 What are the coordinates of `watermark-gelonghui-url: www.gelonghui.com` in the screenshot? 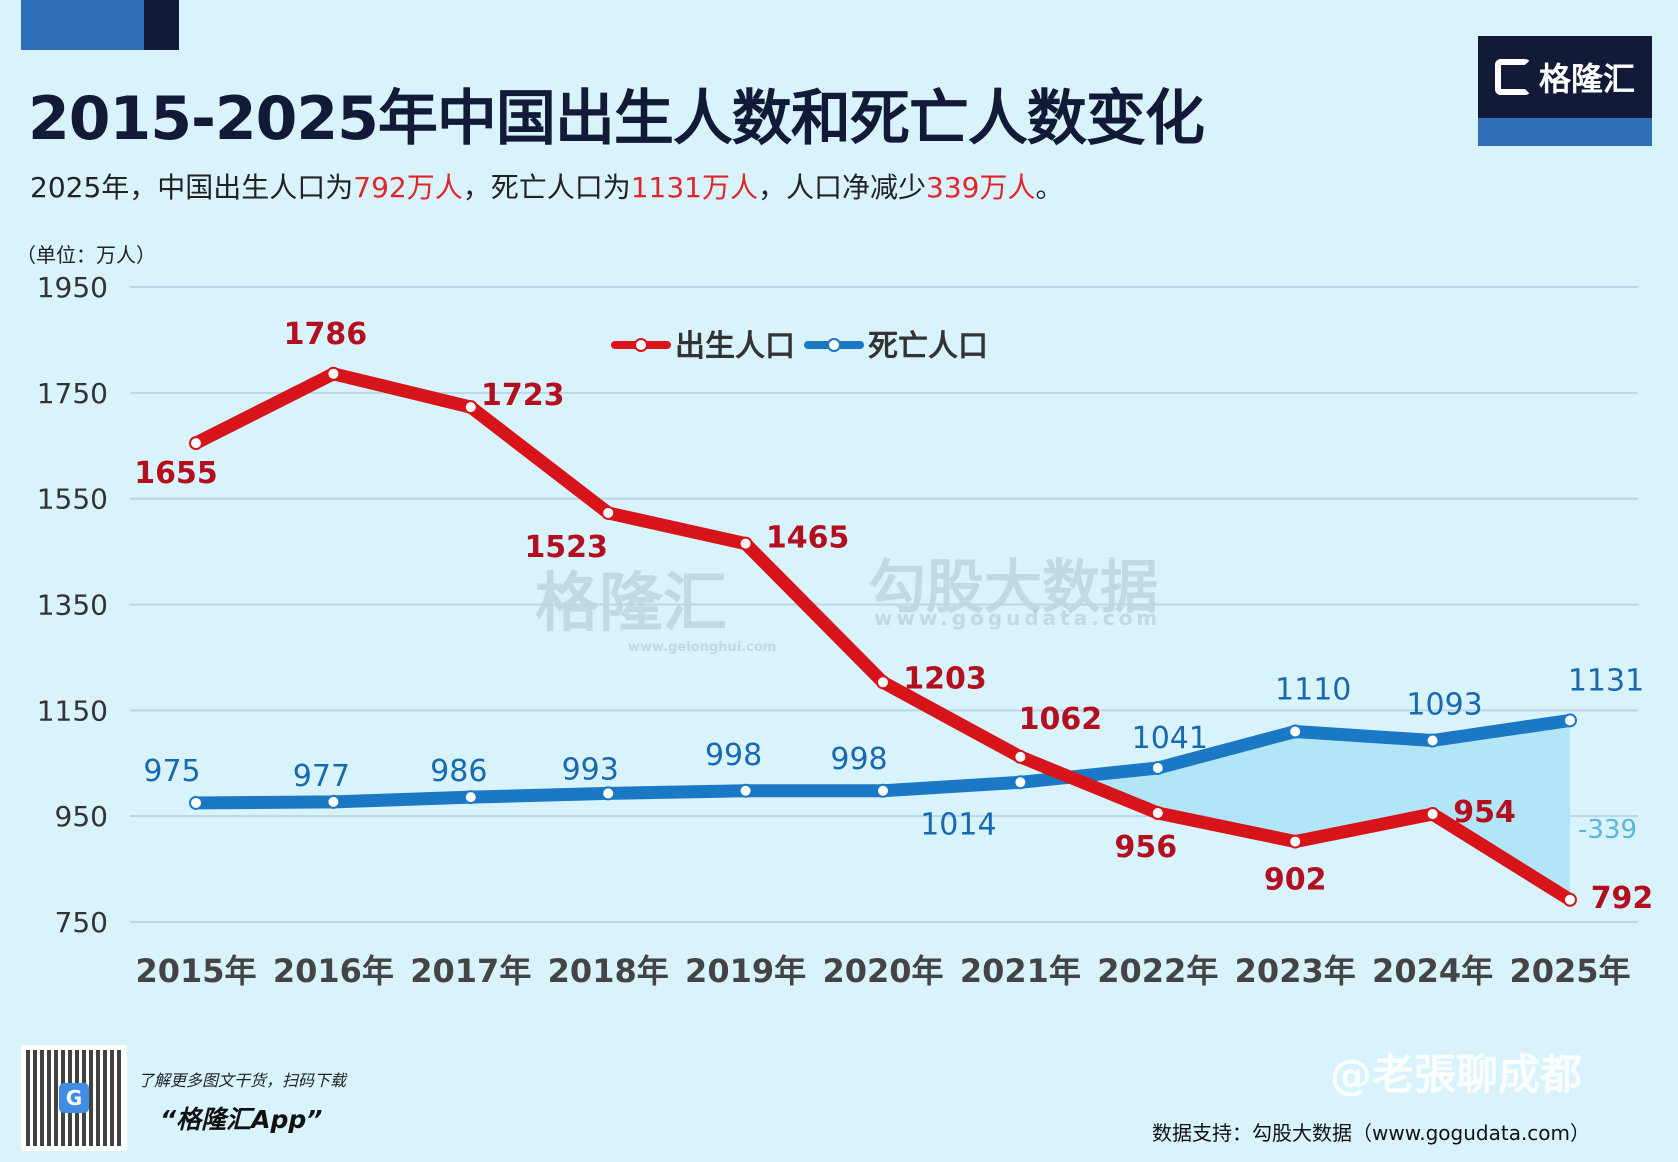 It's located at (702, 647).